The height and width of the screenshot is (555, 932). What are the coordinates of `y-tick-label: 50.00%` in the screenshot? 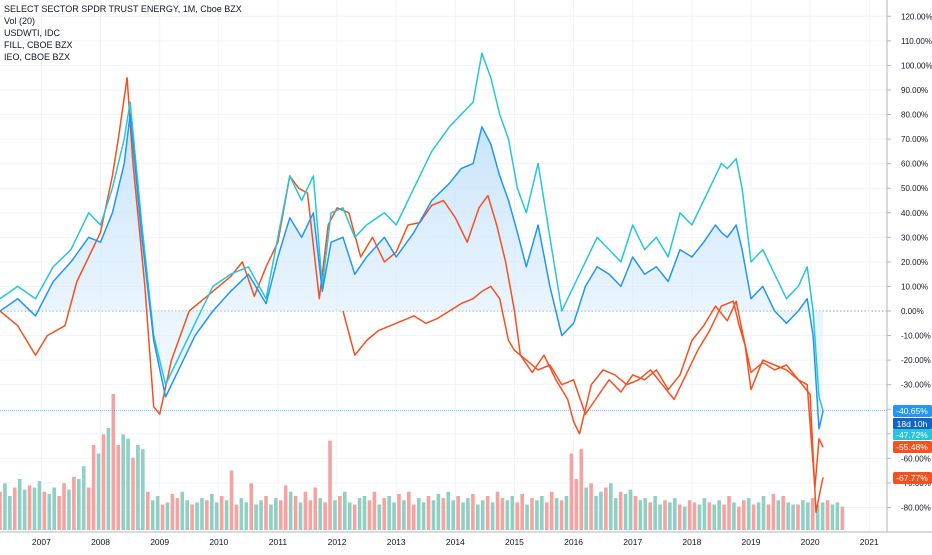 It's located at (914, 188).